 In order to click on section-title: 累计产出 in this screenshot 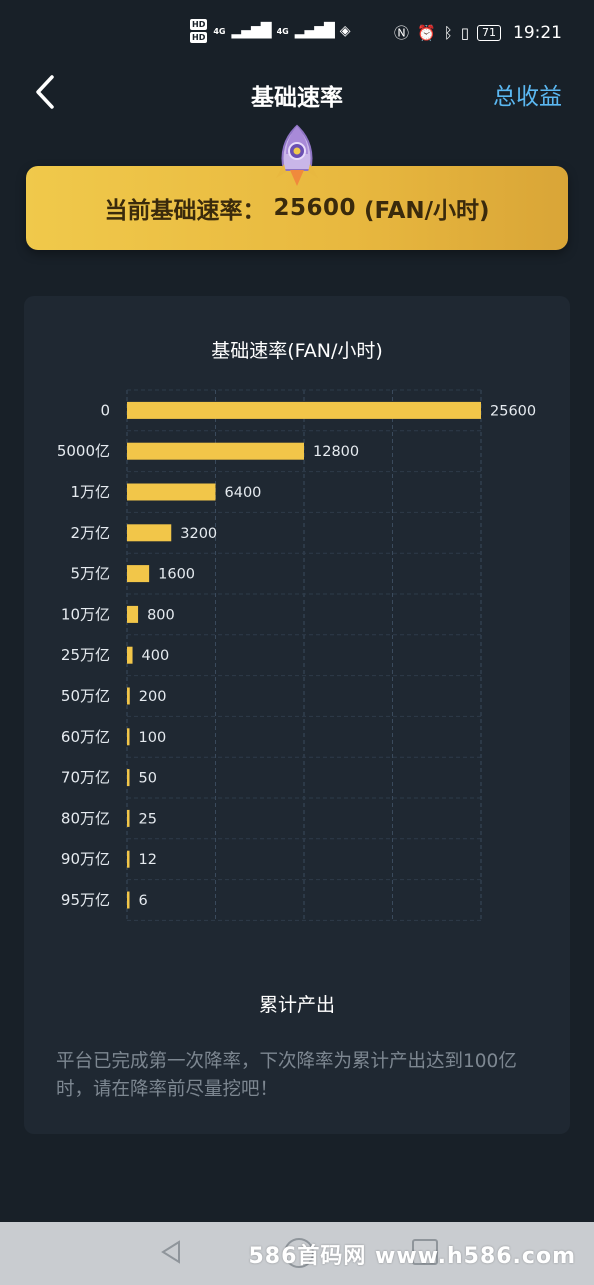, I will do `click(296, 1005)`.